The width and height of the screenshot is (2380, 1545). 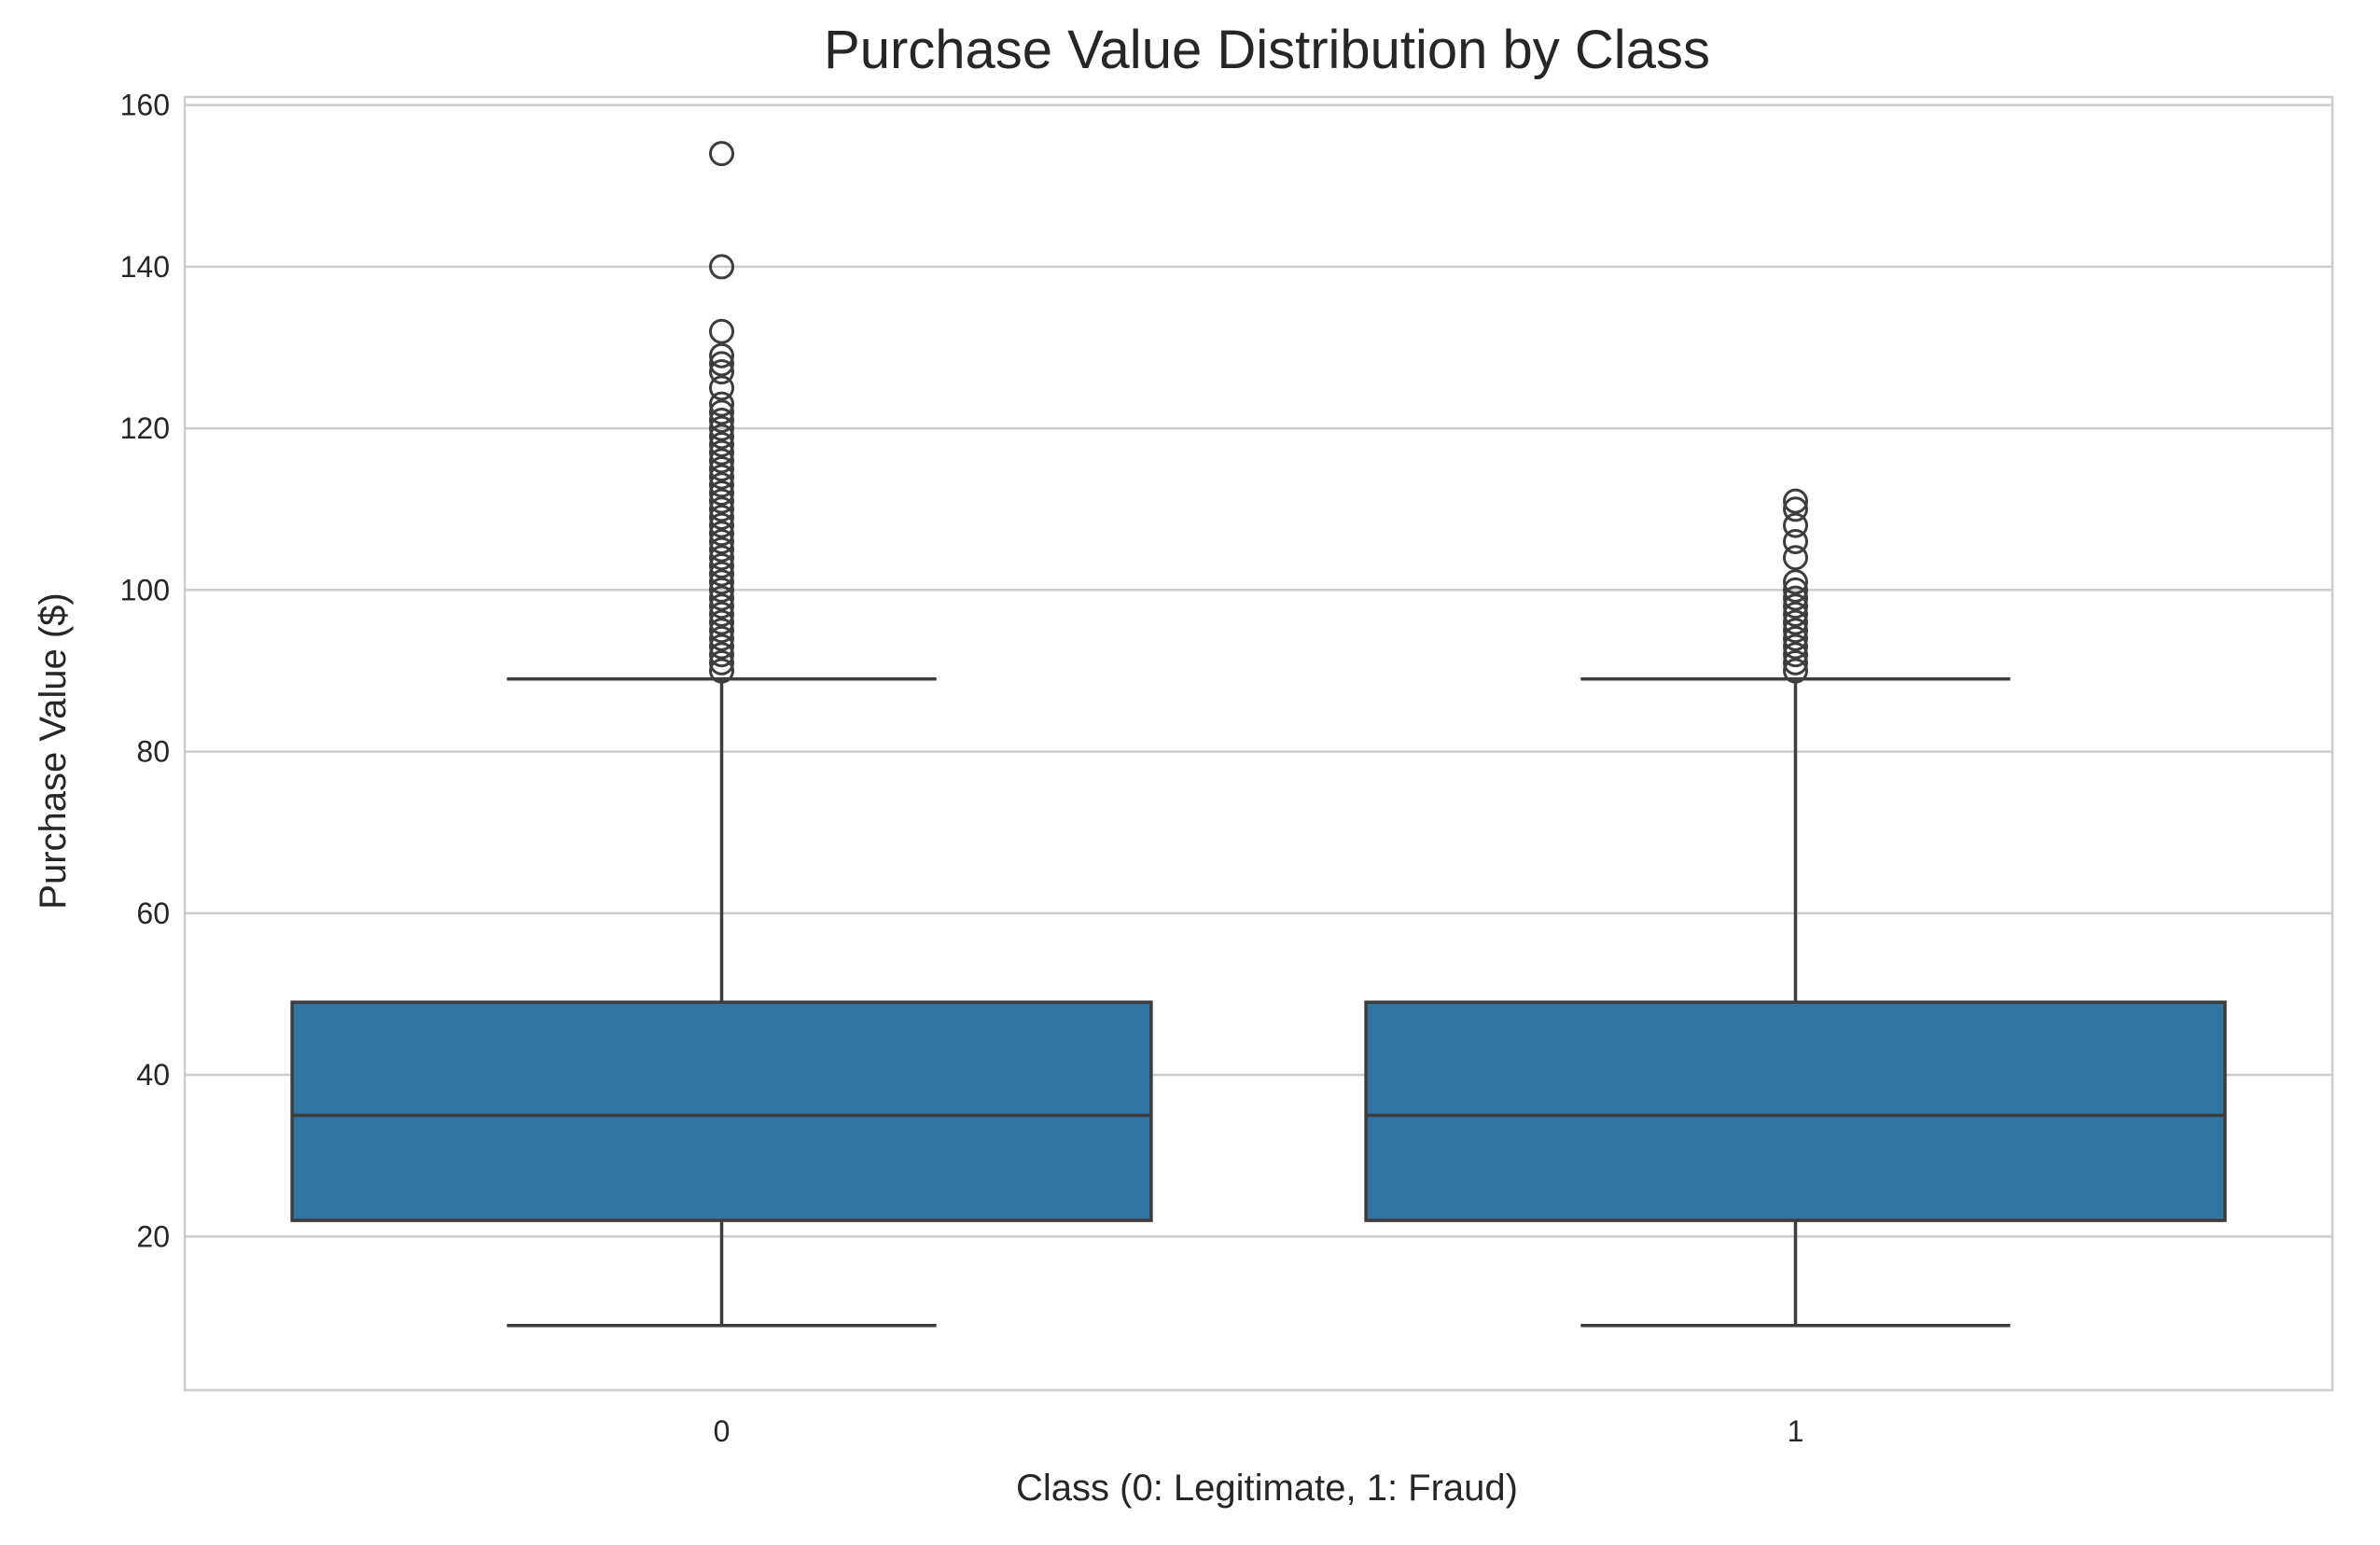 I want to click on y-tick-label: 80, so click(x=153, y=752).